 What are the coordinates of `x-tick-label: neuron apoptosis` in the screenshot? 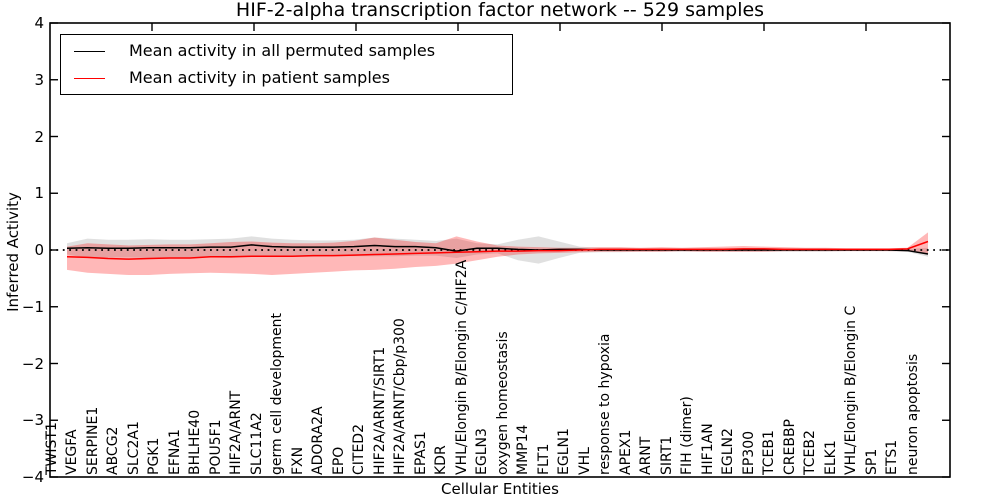 It's located at (912, 414).